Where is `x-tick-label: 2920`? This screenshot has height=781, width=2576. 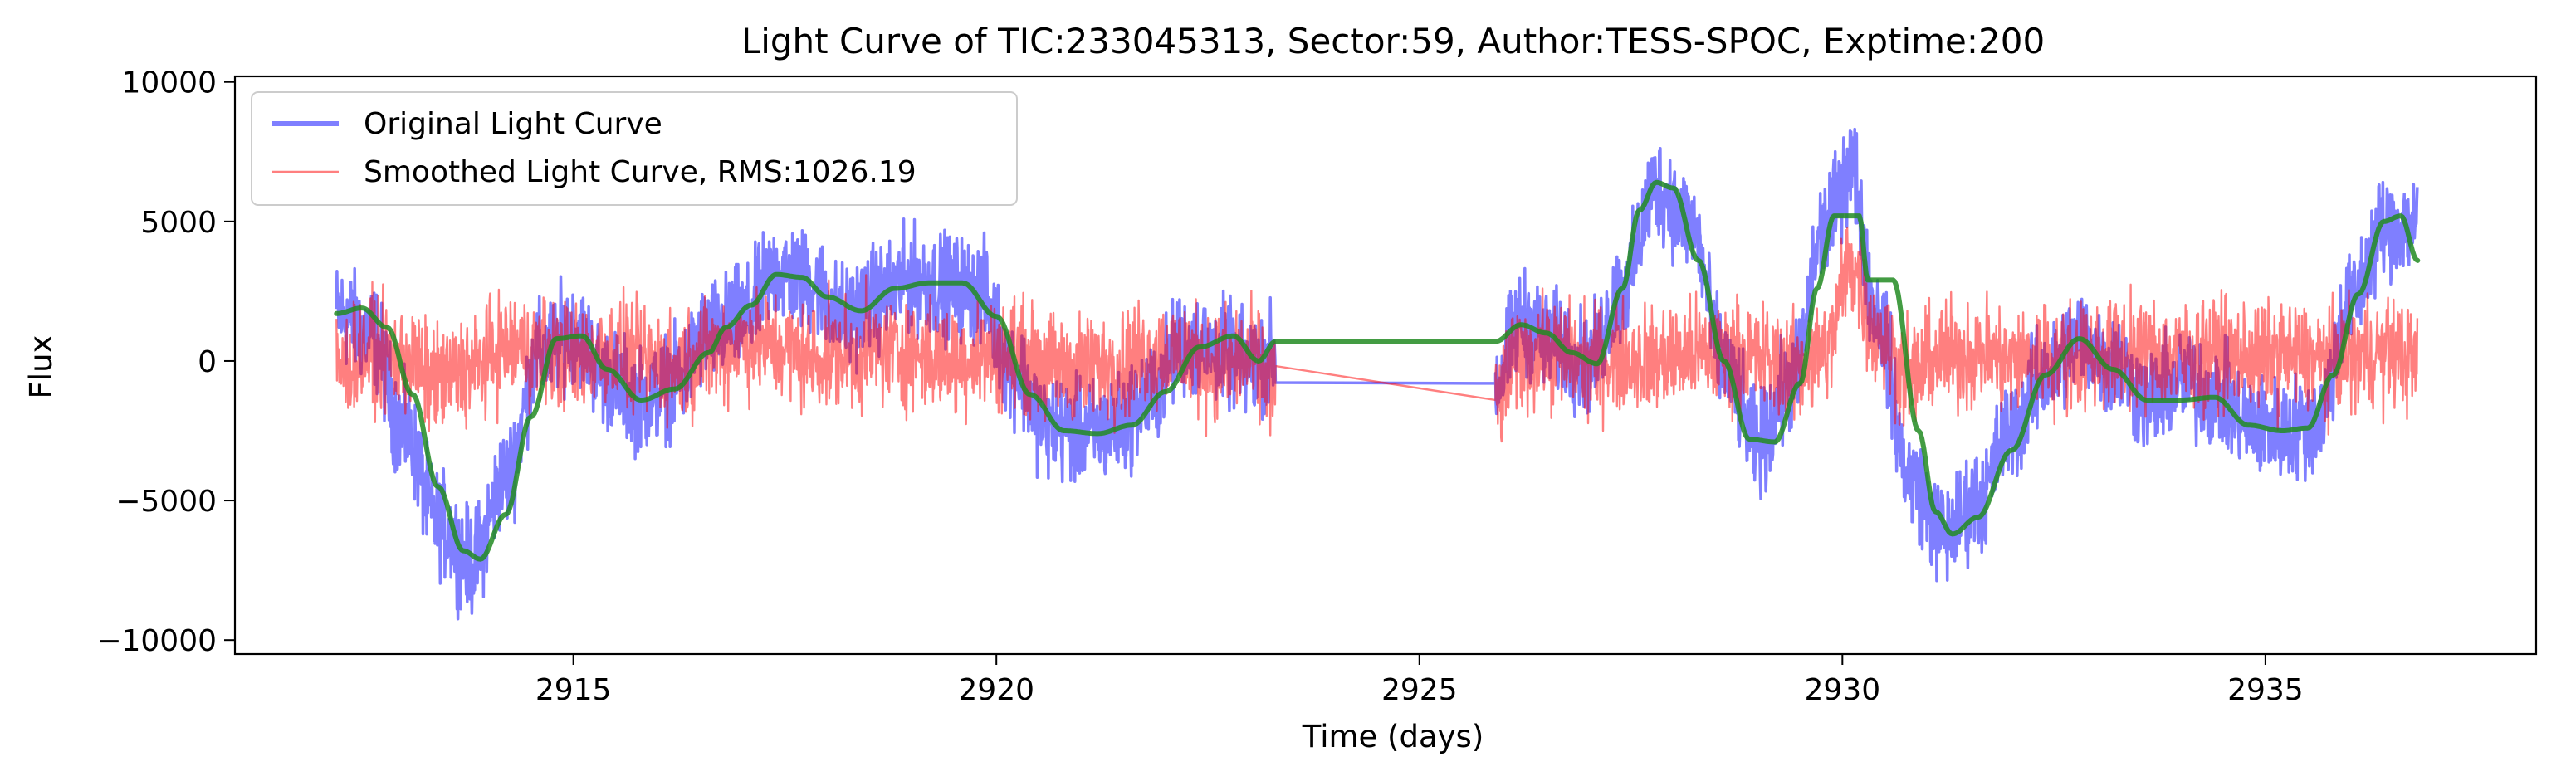
x-tick-label: 2920 is located at coordinates (996, 690).